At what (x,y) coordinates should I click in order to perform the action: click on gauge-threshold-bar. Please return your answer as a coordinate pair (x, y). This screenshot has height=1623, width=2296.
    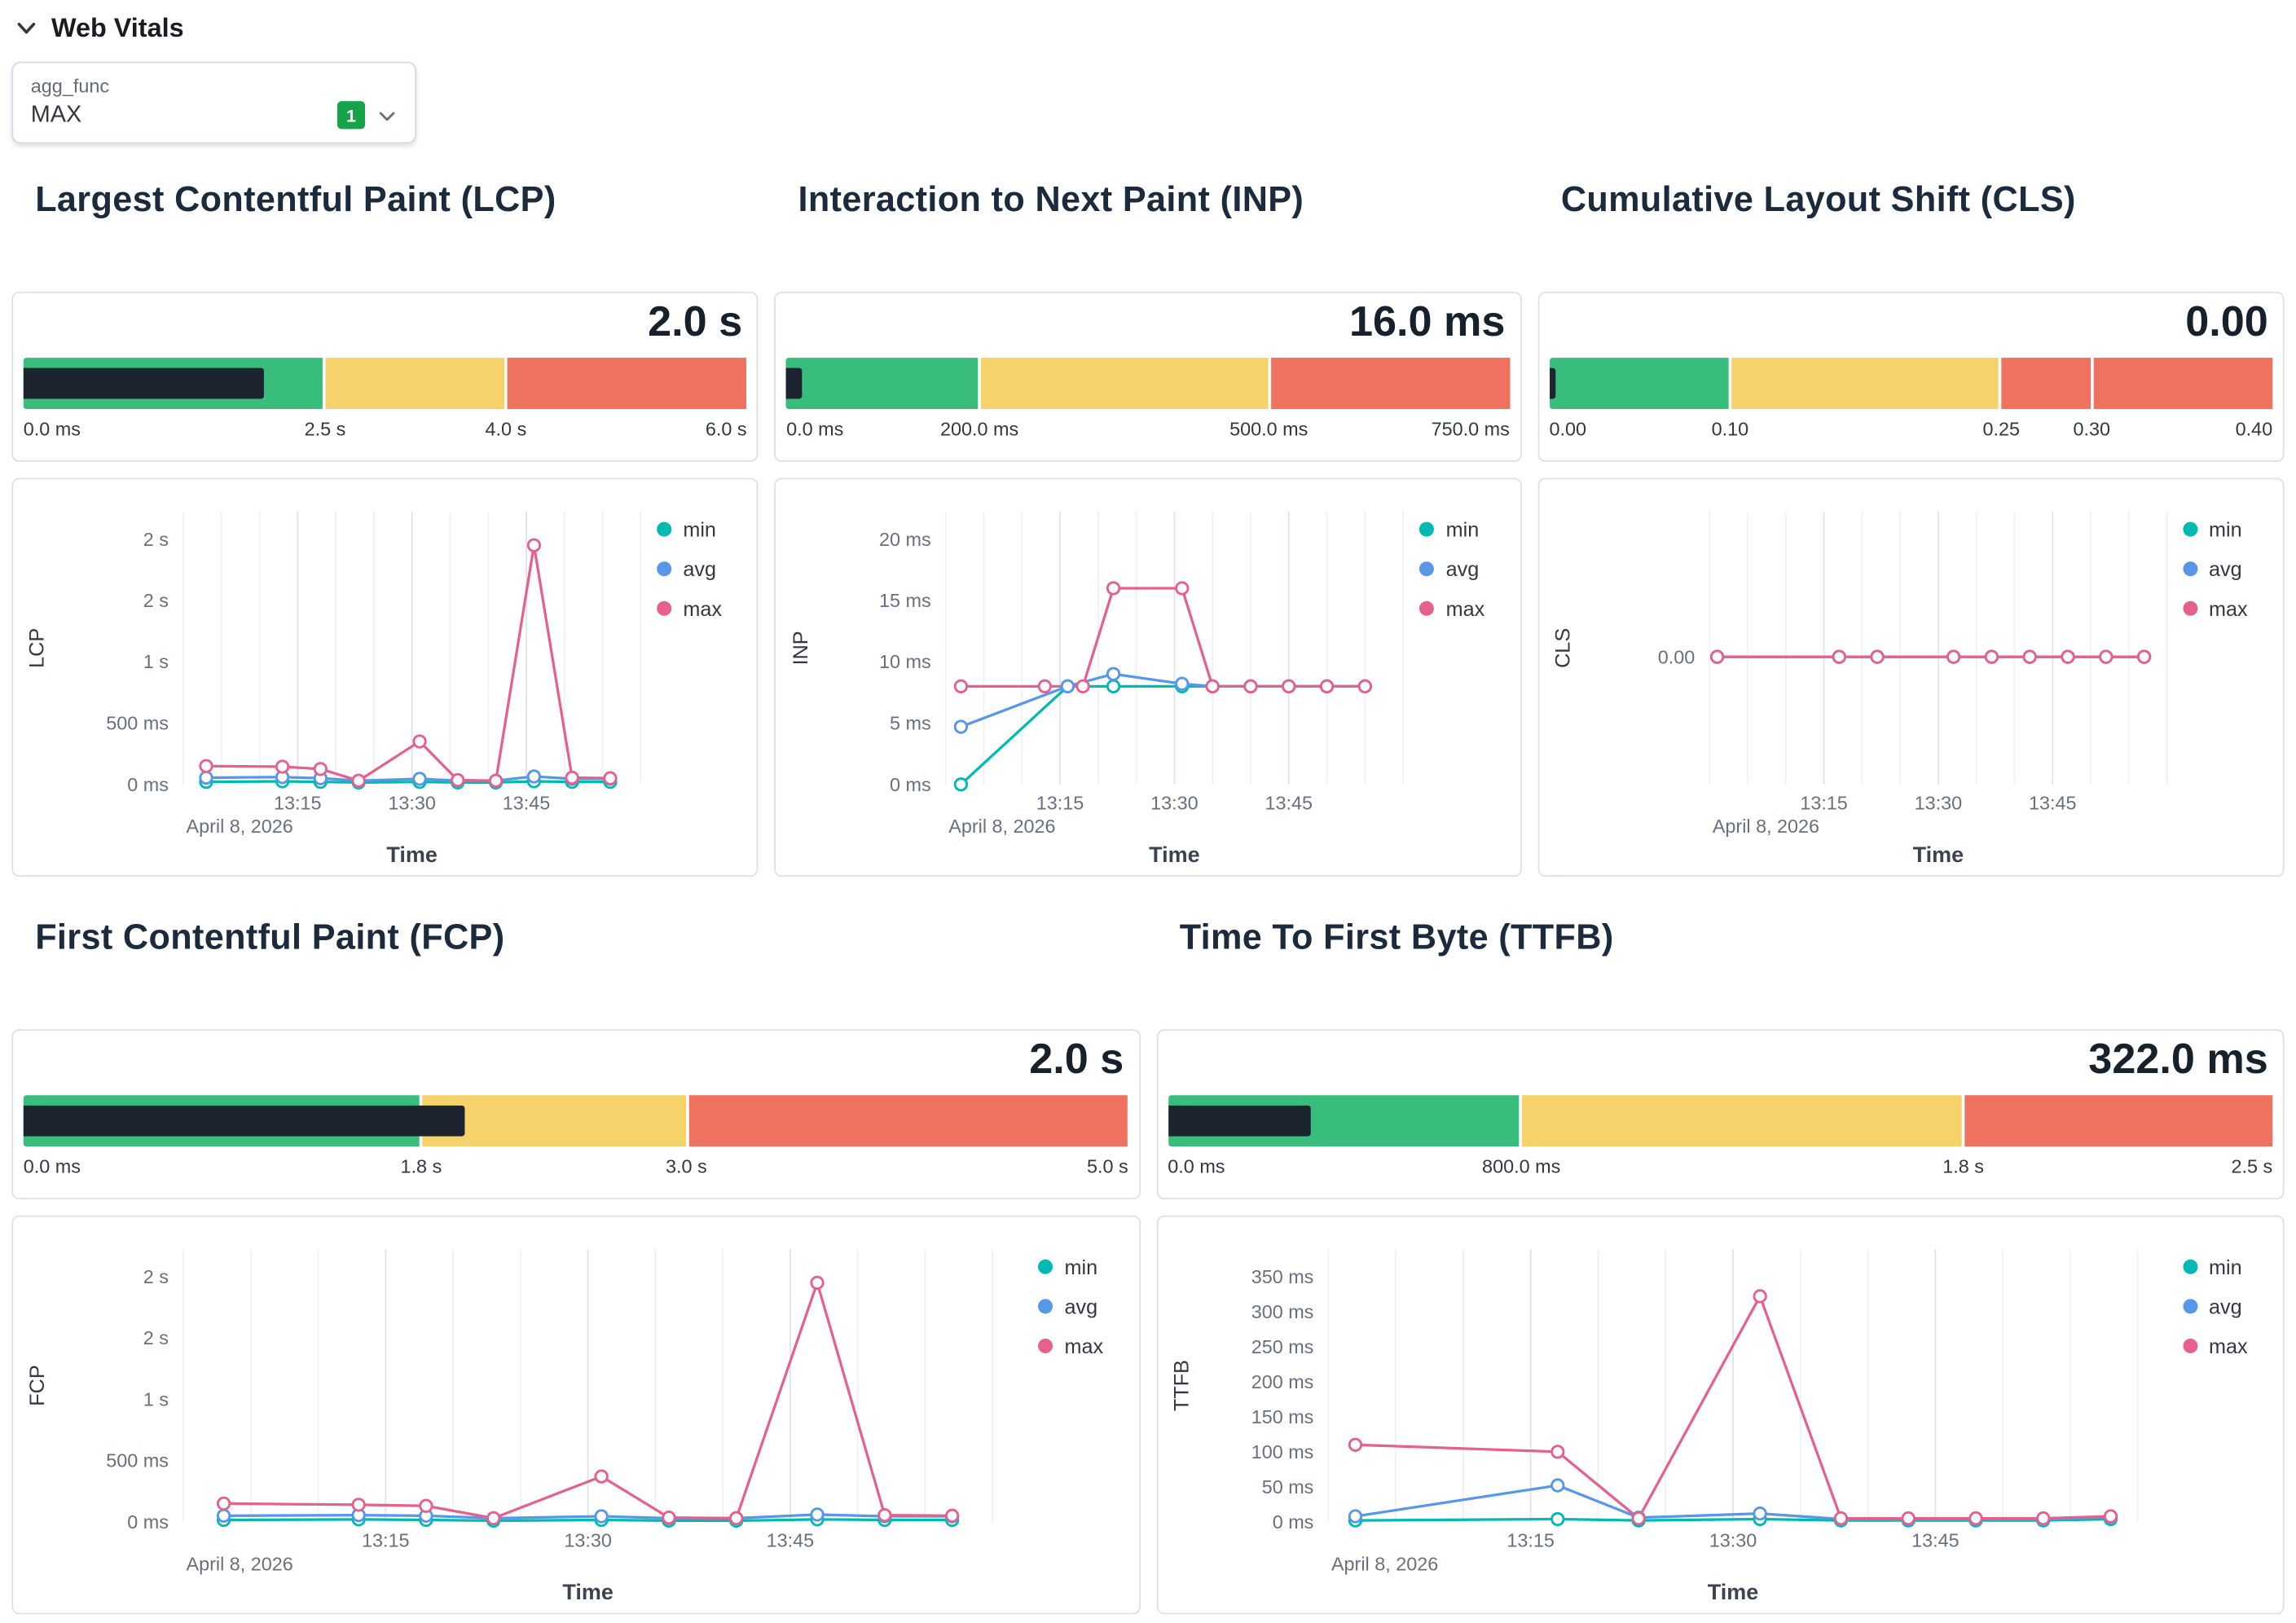
    Looking at the image, I should click on (575, 1121).